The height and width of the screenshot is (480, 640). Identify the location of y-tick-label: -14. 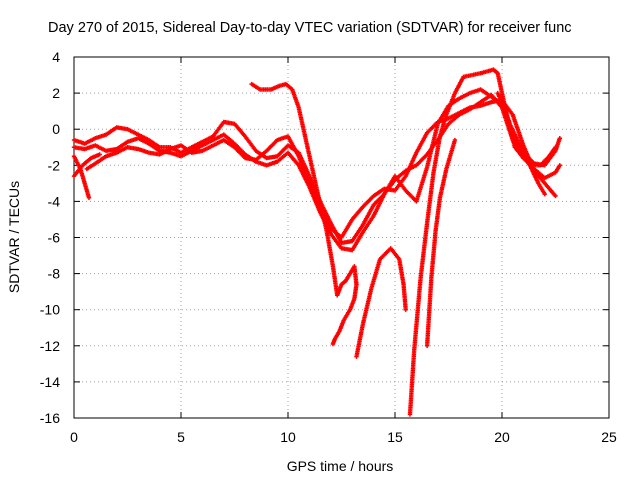
(50, 382).